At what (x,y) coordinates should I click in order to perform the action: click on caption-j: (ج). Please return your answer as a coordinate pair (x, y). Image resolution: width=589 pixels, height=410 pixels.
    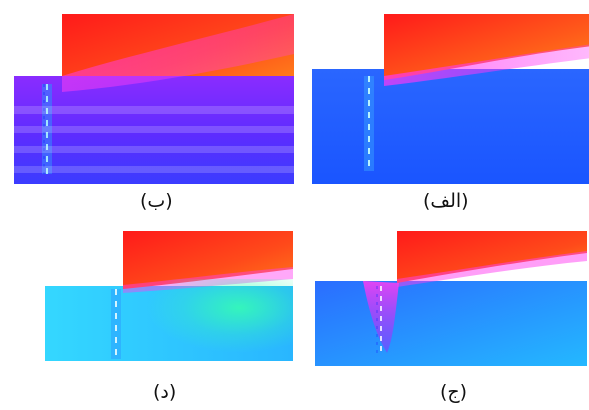
    Looking at the image, I should click on (454, 392).